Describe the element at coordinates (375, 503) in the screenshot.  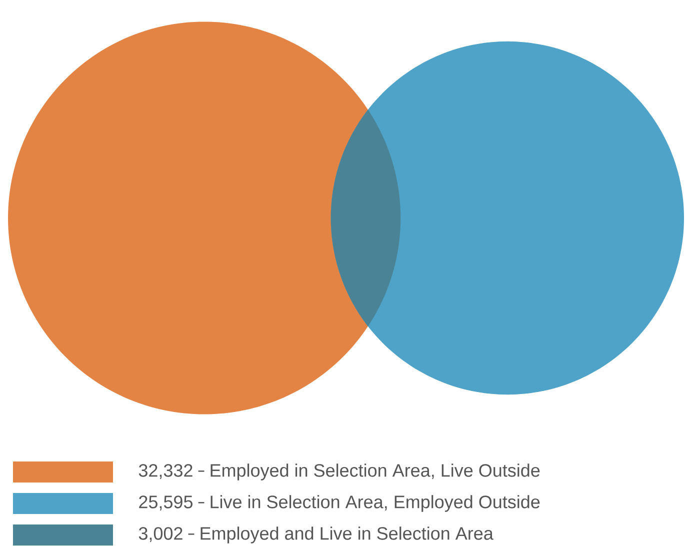
I see `category-label: Live in Selection Area, Employed Outside` at that location.